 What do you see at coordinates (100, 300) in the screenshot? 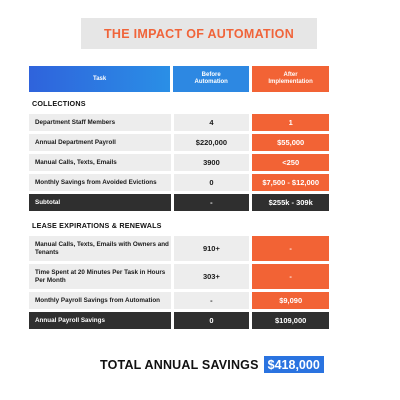
I see `cell-task: Monthly Payroll Savings from Automation` at bounding box center [100, 300].